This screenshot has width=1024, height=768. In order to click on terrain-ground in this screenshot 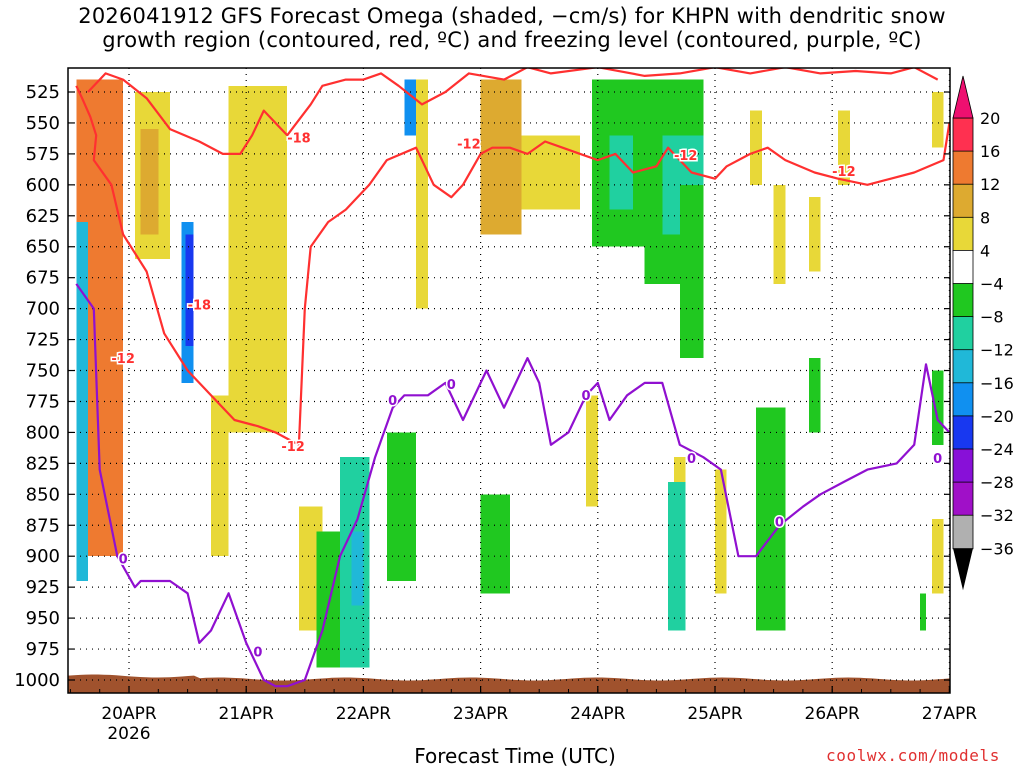, I will do `click(509, 683)`.